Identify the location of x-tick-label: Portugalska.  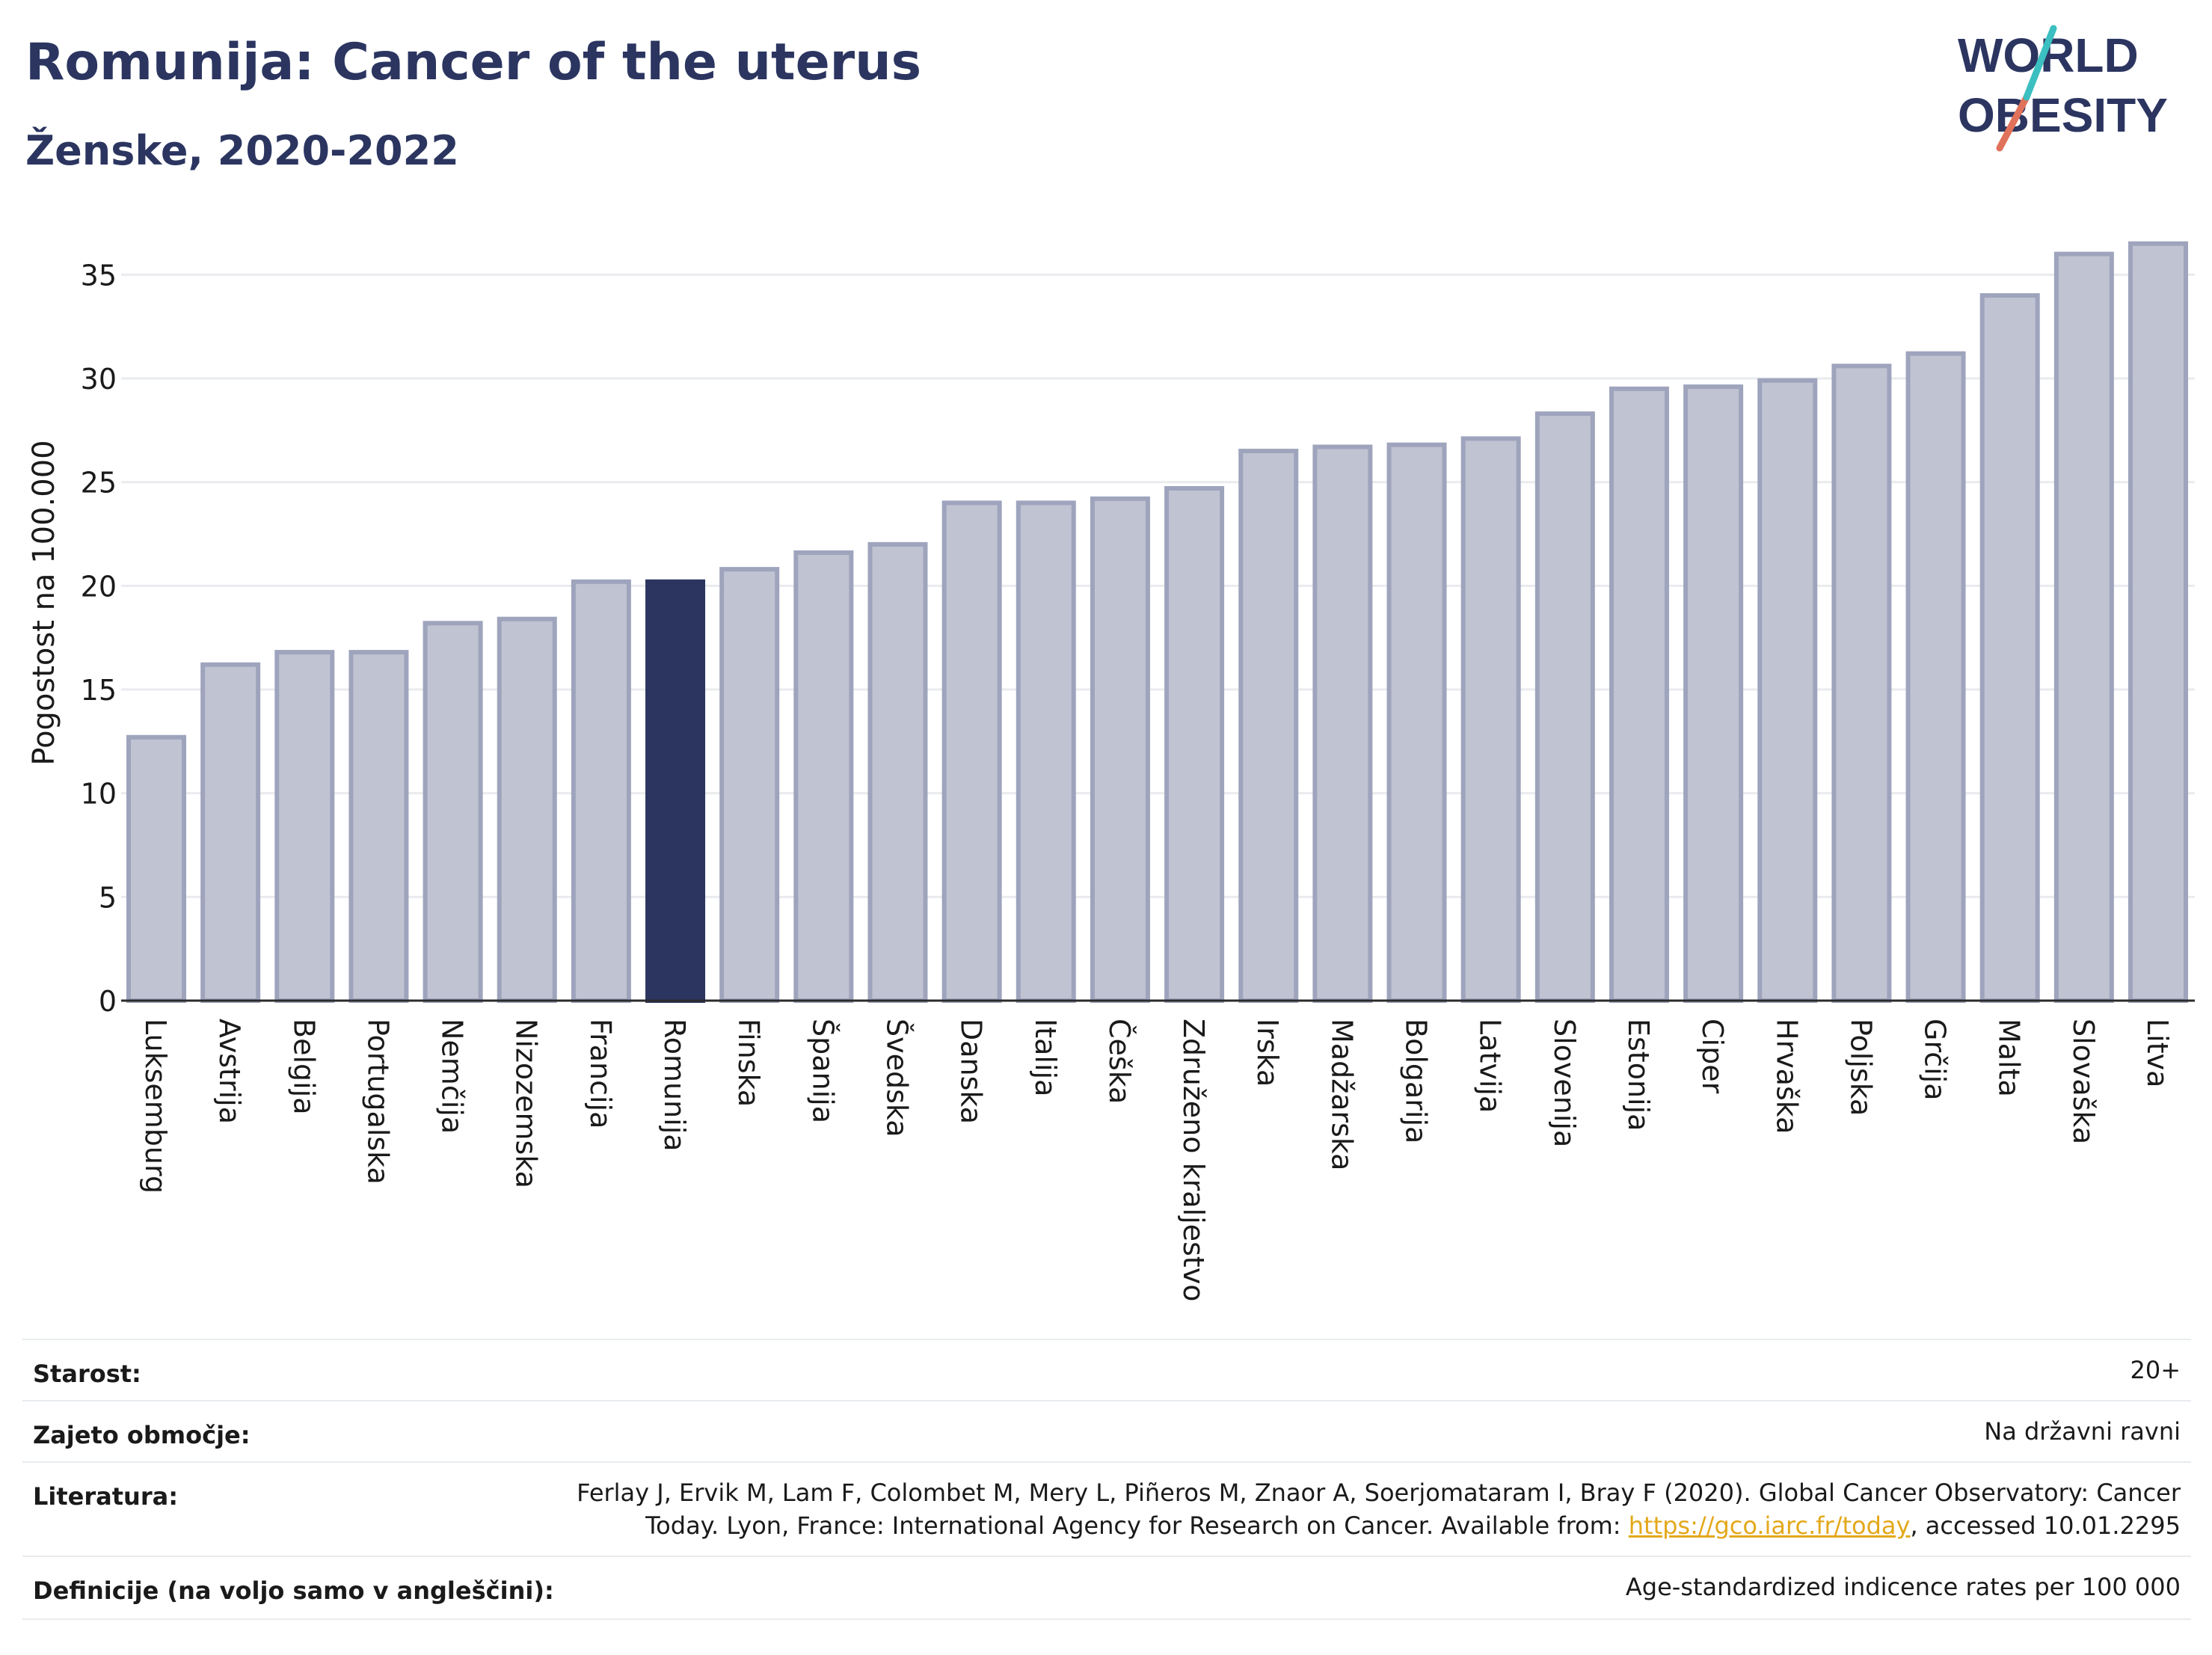
(377, 1102).